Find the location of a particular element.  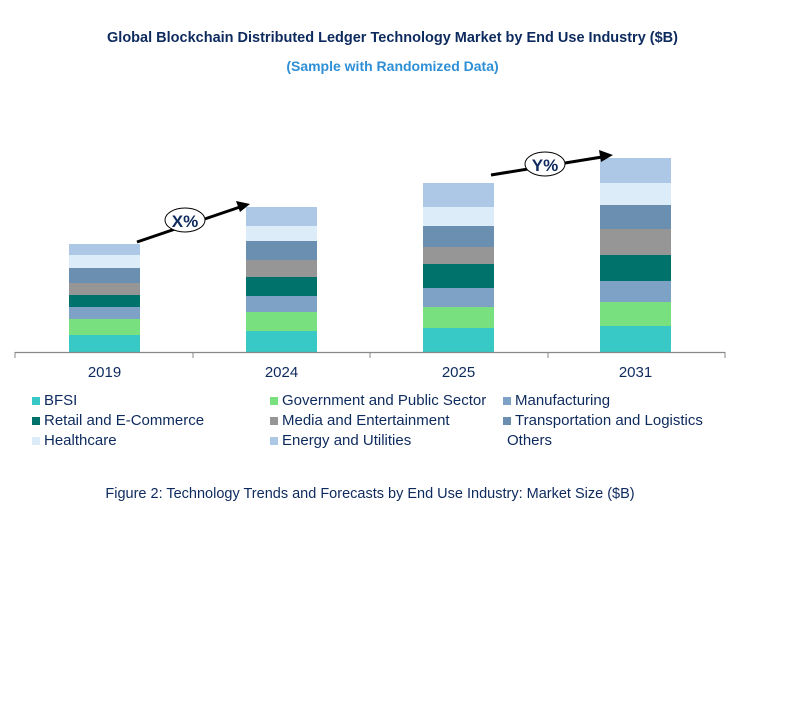

legend-label: Media and Entertainment is located at coordinates (366, 420).